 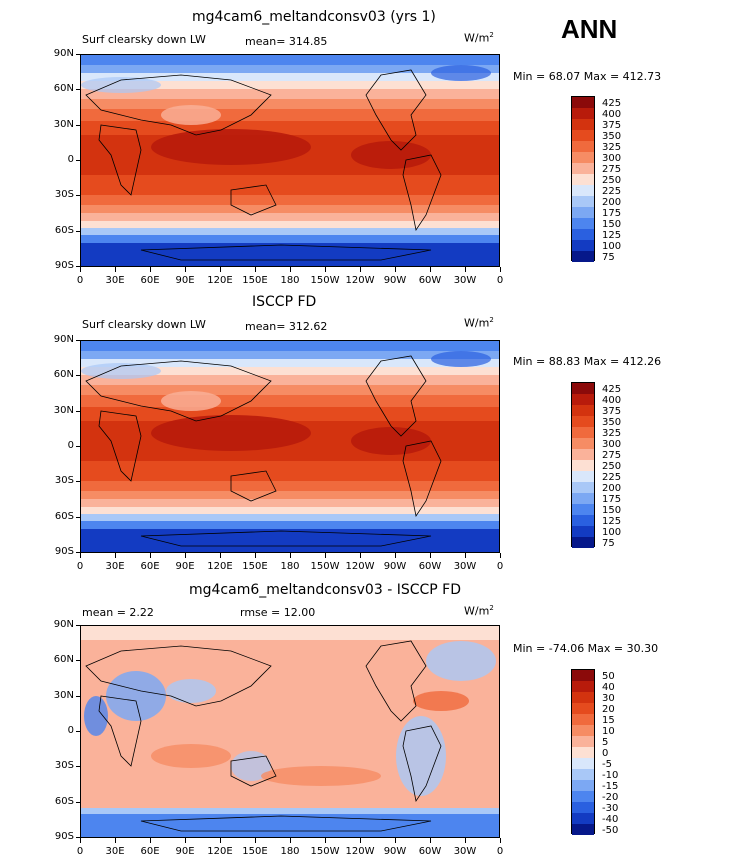 I want to click on colorbar-label: 425, so click(x=612, y=103).